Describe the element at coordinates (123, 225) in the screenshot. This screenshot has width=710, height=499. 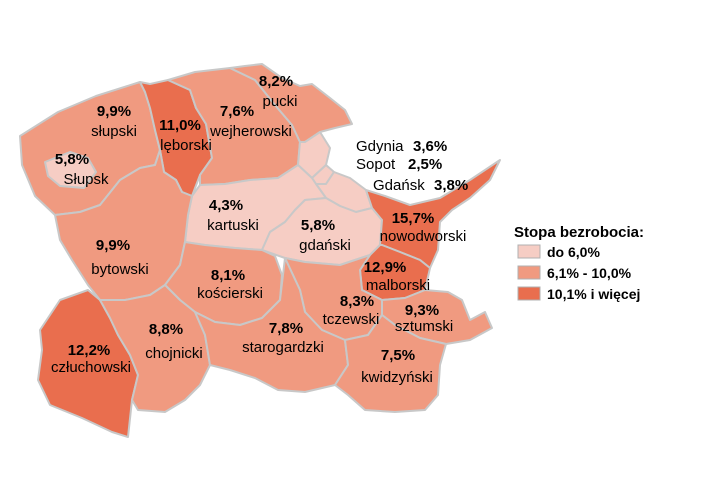
I see `region-bytowski` at that location.